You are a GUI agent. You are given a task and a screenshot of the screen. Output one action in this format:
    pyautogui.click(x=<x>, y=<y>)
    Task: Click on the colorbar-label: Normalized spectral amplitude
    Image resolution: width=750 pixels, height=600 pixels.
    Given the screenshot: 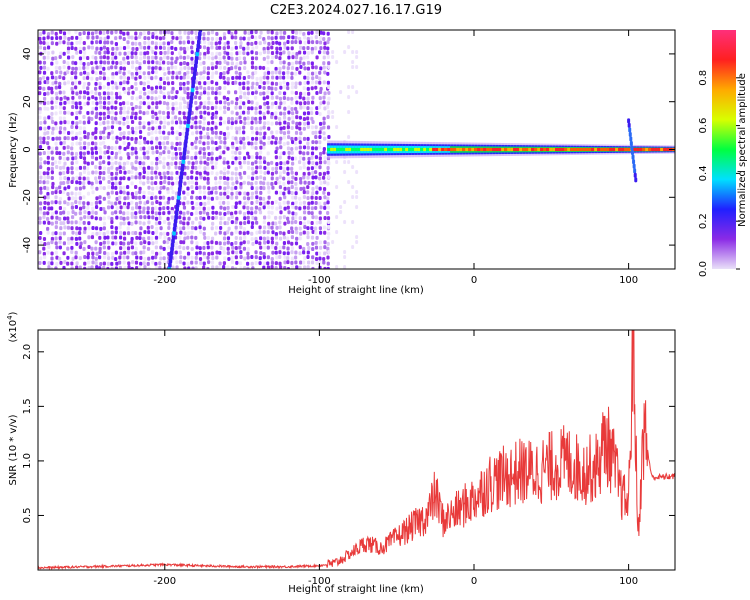 What is the action you would take?
    pyautogui.click(x=742, y=150)
    